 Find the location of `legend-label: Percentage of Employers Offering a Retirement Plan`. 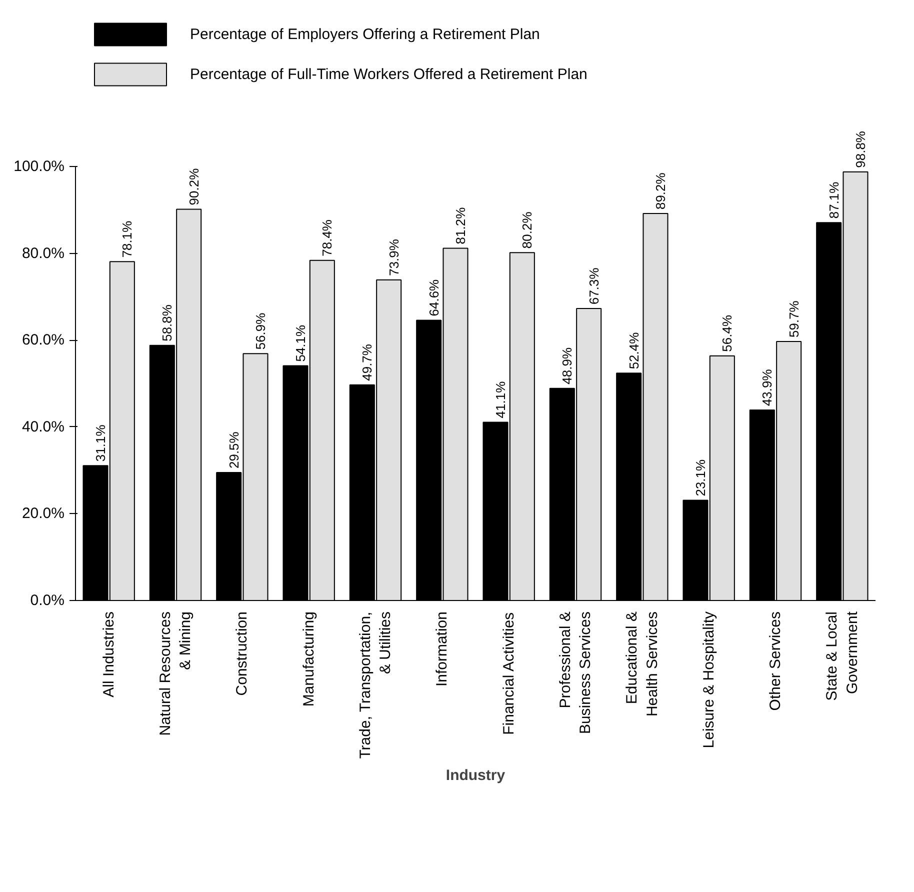

legend-label: Percentage of Employers Offering a Retirement Plan is located at coordinates (365, 34).